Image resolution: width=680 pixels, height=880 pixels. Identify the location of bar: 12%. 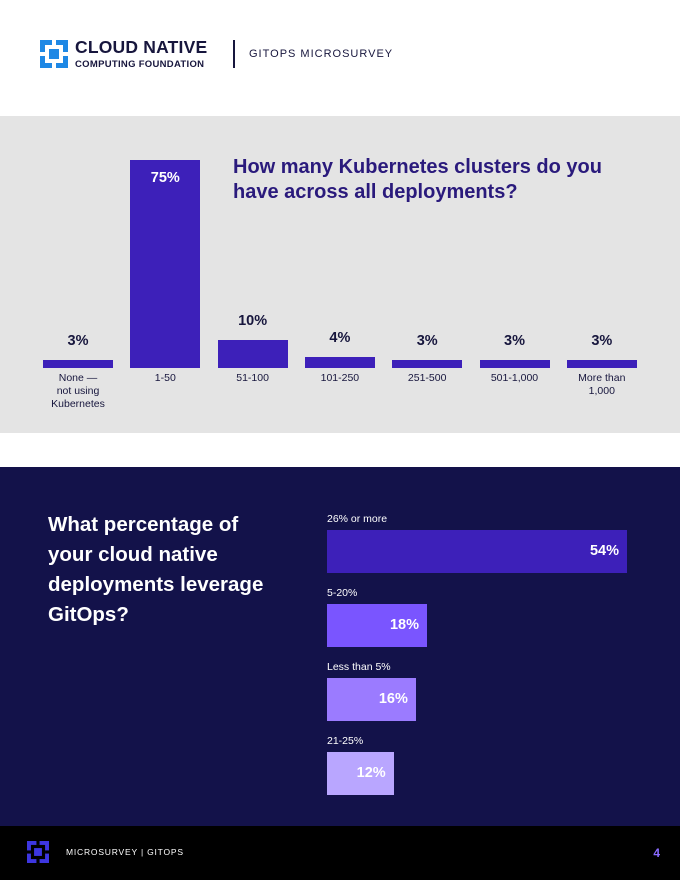
(360, 773).